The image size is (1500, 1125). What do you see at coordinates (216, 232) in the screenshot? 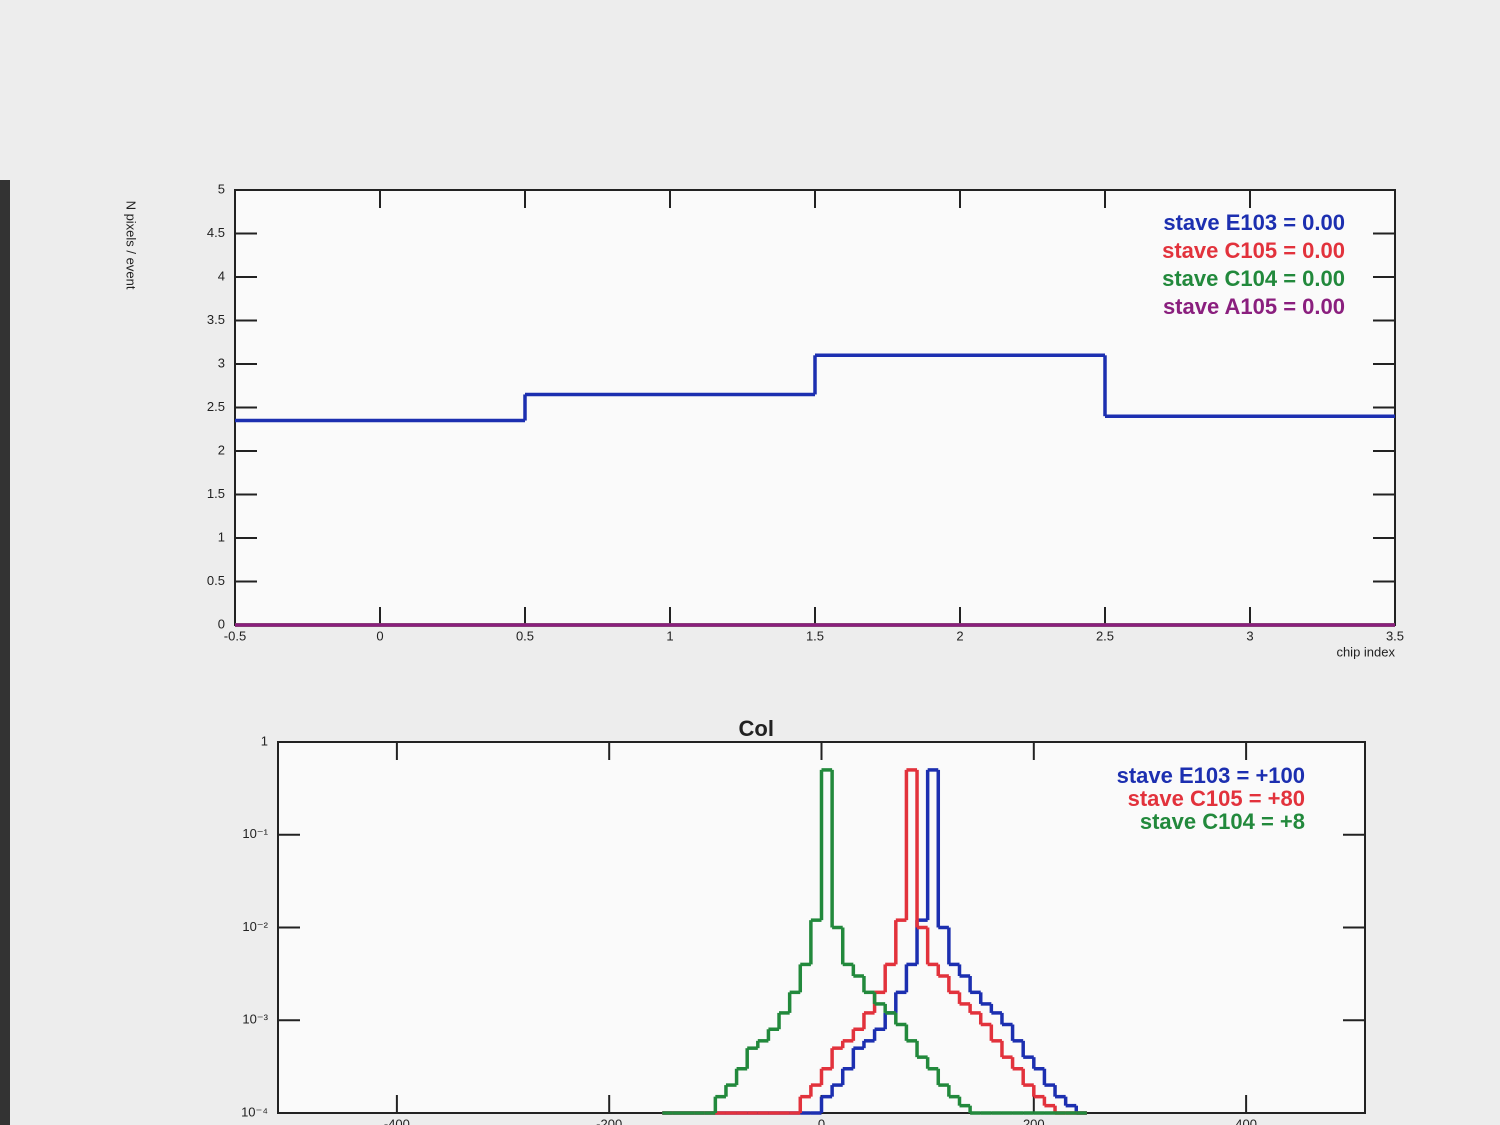
I see `y-tick-label: 4.5` at bounding box center [216, 232].